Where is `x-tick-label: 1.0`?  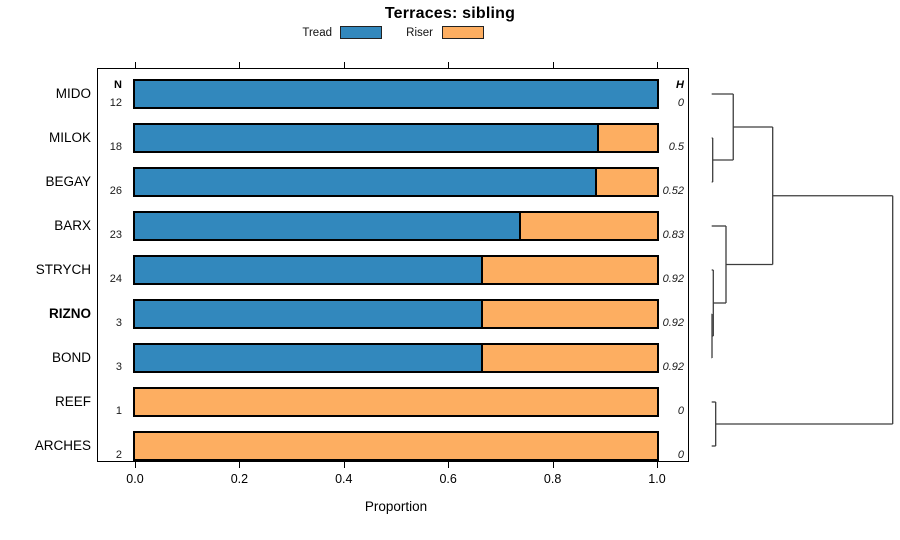
x-tick-label: 1.0 is located at coordinates (657, 479).